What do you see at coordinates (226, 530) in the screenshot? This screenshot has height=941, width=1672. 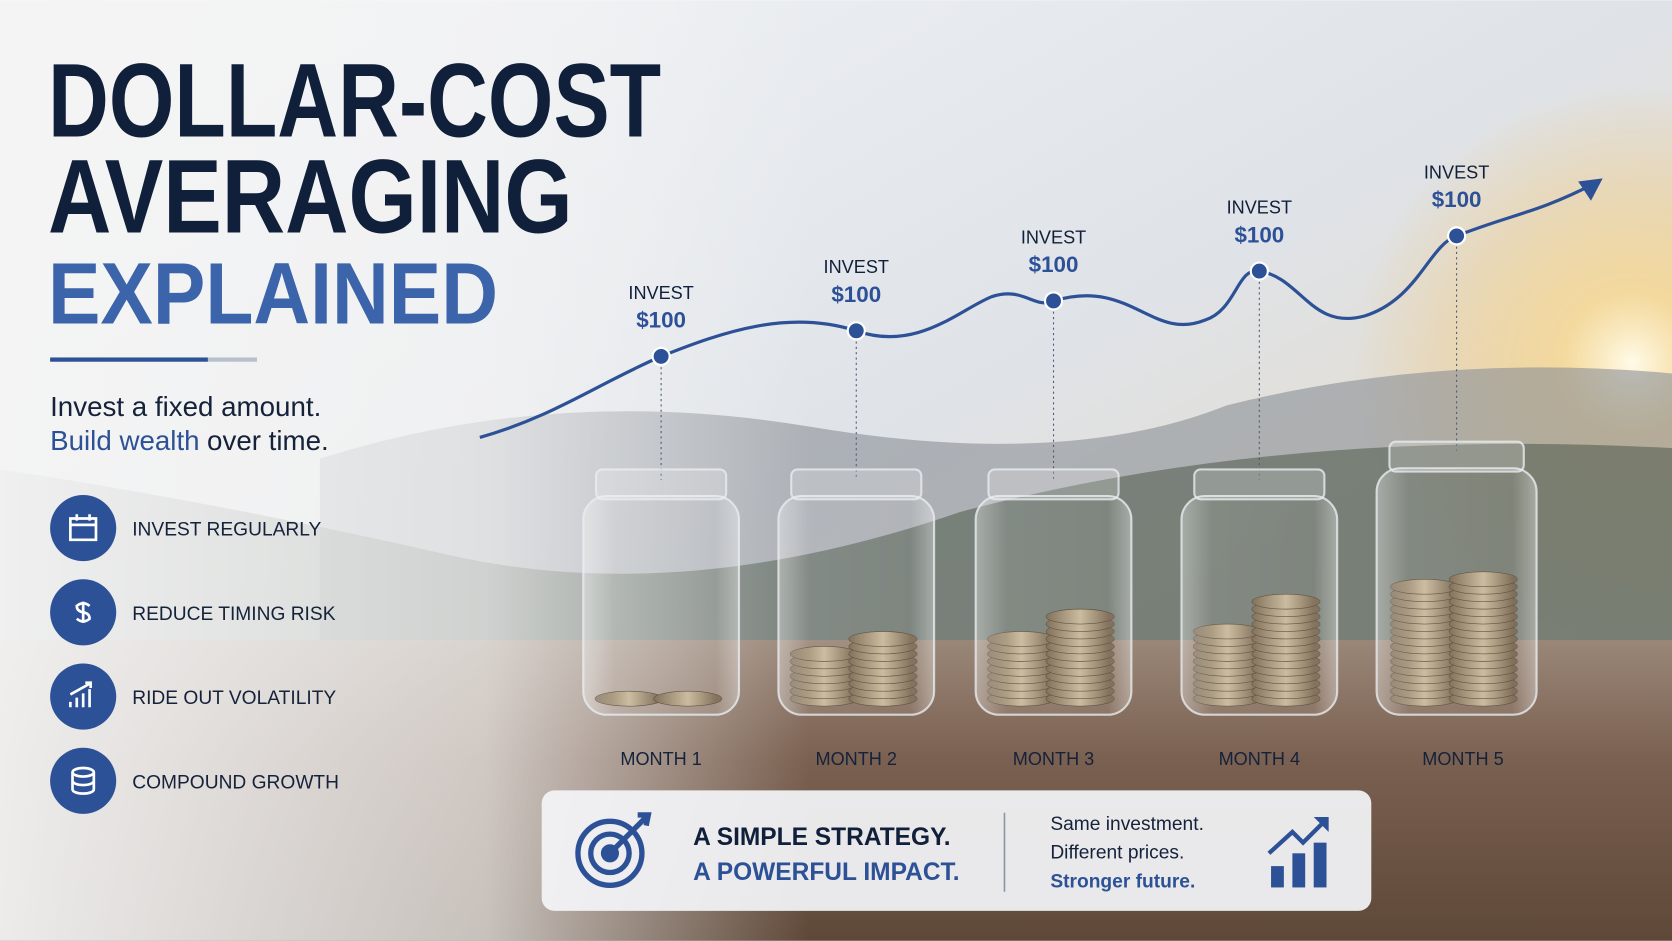 I see `feature-label: INVEST REGULARLY` at bounding box center [226, 530].